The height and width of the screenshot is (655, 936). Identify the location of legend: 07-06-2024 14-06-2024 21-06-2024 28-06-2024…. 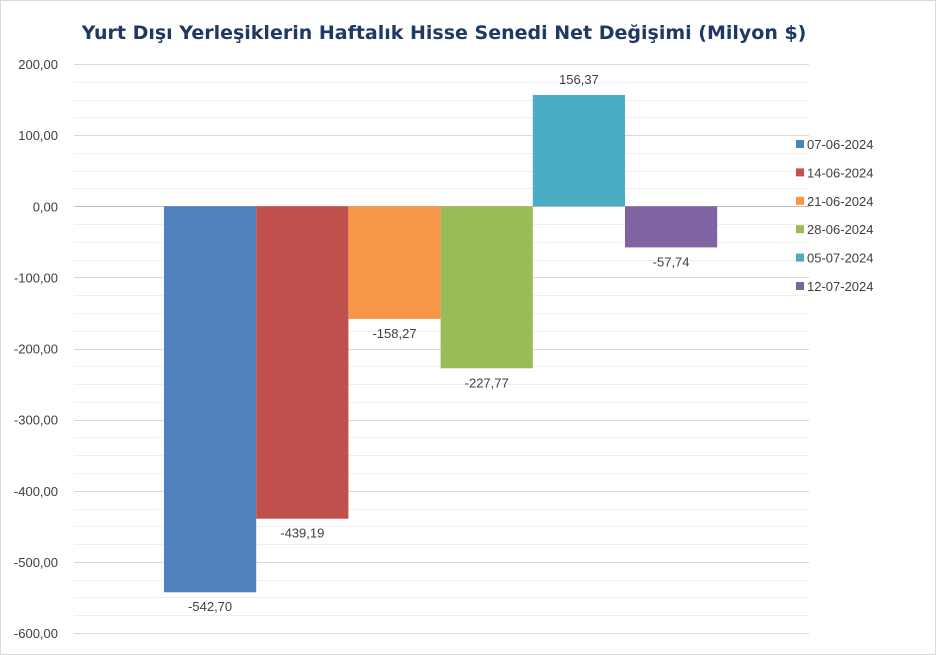
(835, 215).